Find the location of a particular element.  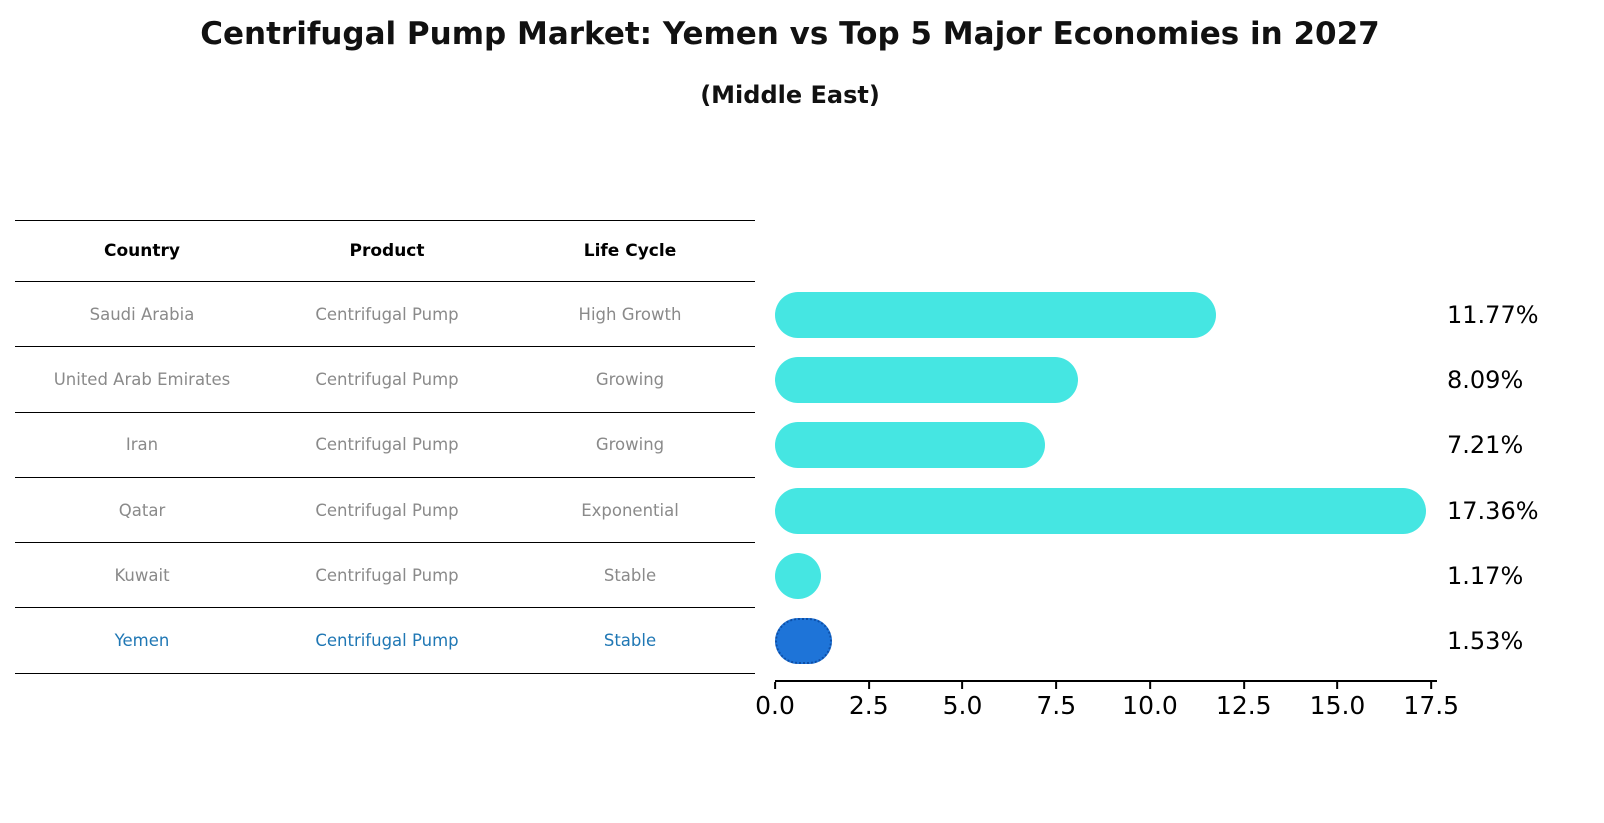

bar-qatar is located at coordinates (1100, 511).